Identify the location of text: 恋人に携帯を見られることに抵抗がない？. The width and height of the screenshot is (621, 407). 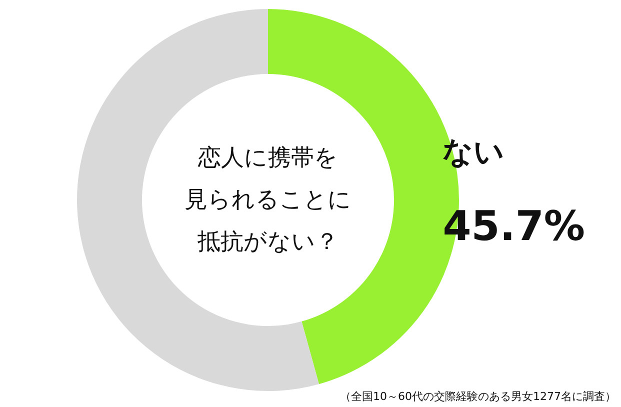
(268, 200).